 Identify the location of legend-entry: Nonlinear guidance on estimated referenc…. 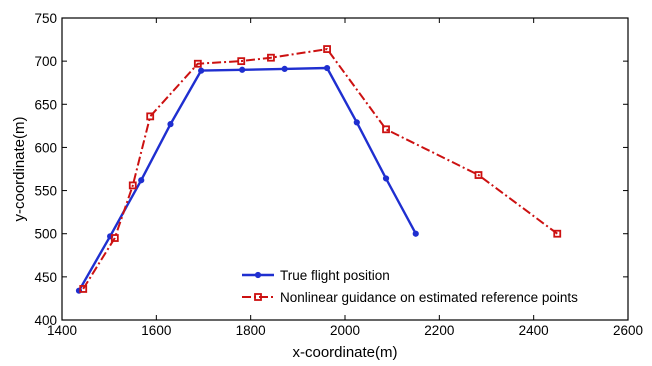
(410, 297).